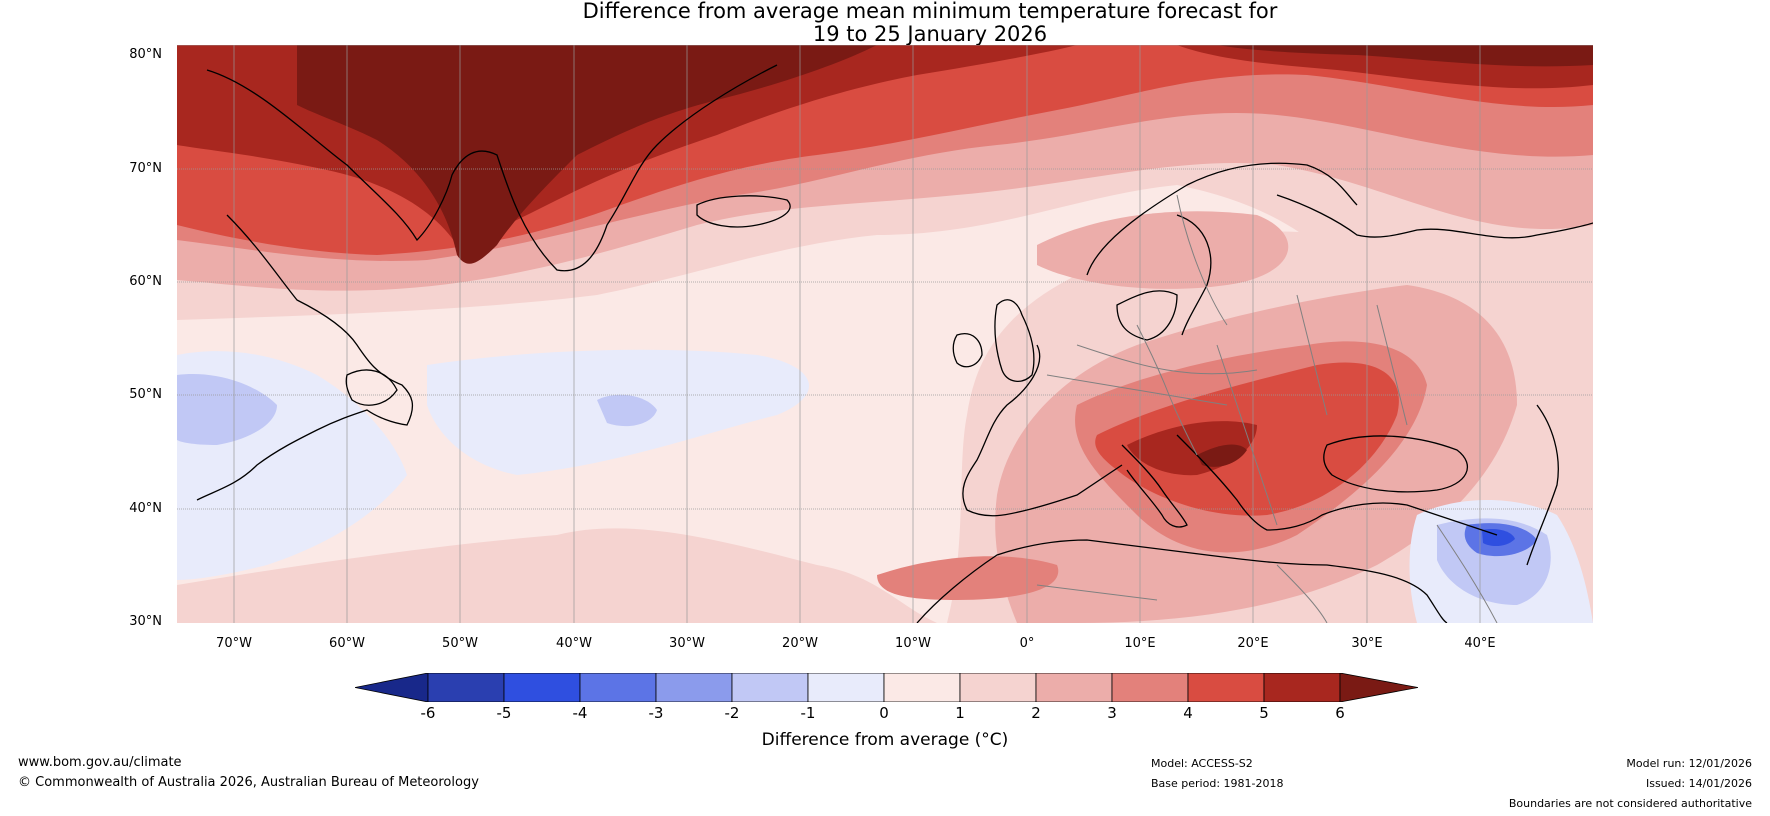 This screenshot has width=1770, height=816. What do you see at coordinates (1112, 713) in the screenshot?
I see `colorbar-tick-3: 3` at bounding box center [1112, 713].